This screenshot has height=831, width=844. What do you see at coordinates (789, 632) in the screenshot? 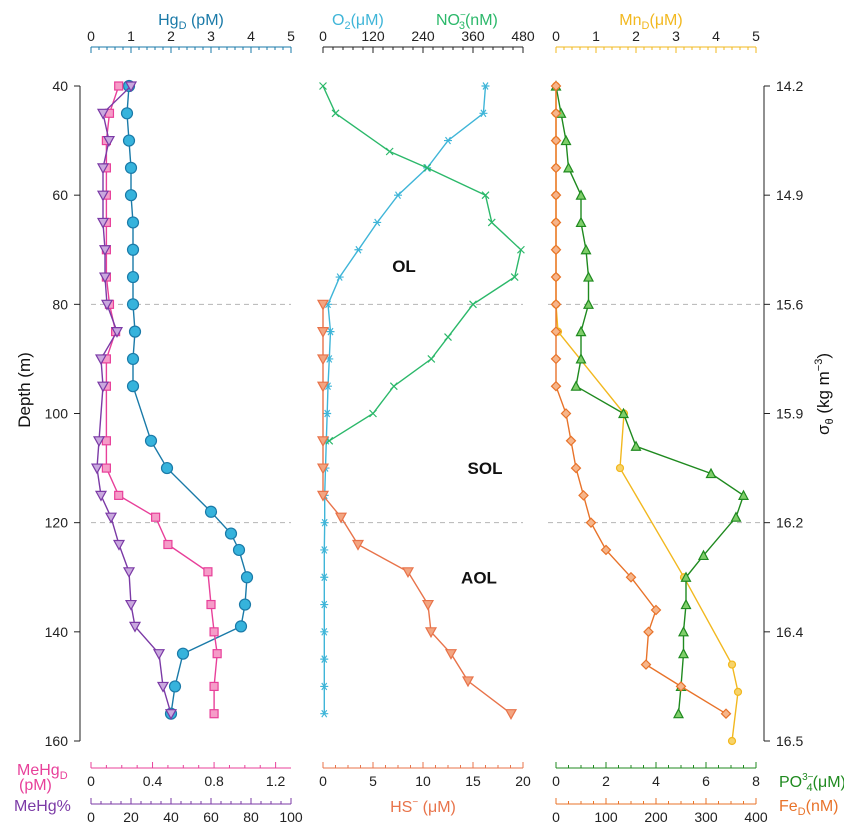
I see `sigma-tick-label: 16.4` at bounding box center [789, 632].